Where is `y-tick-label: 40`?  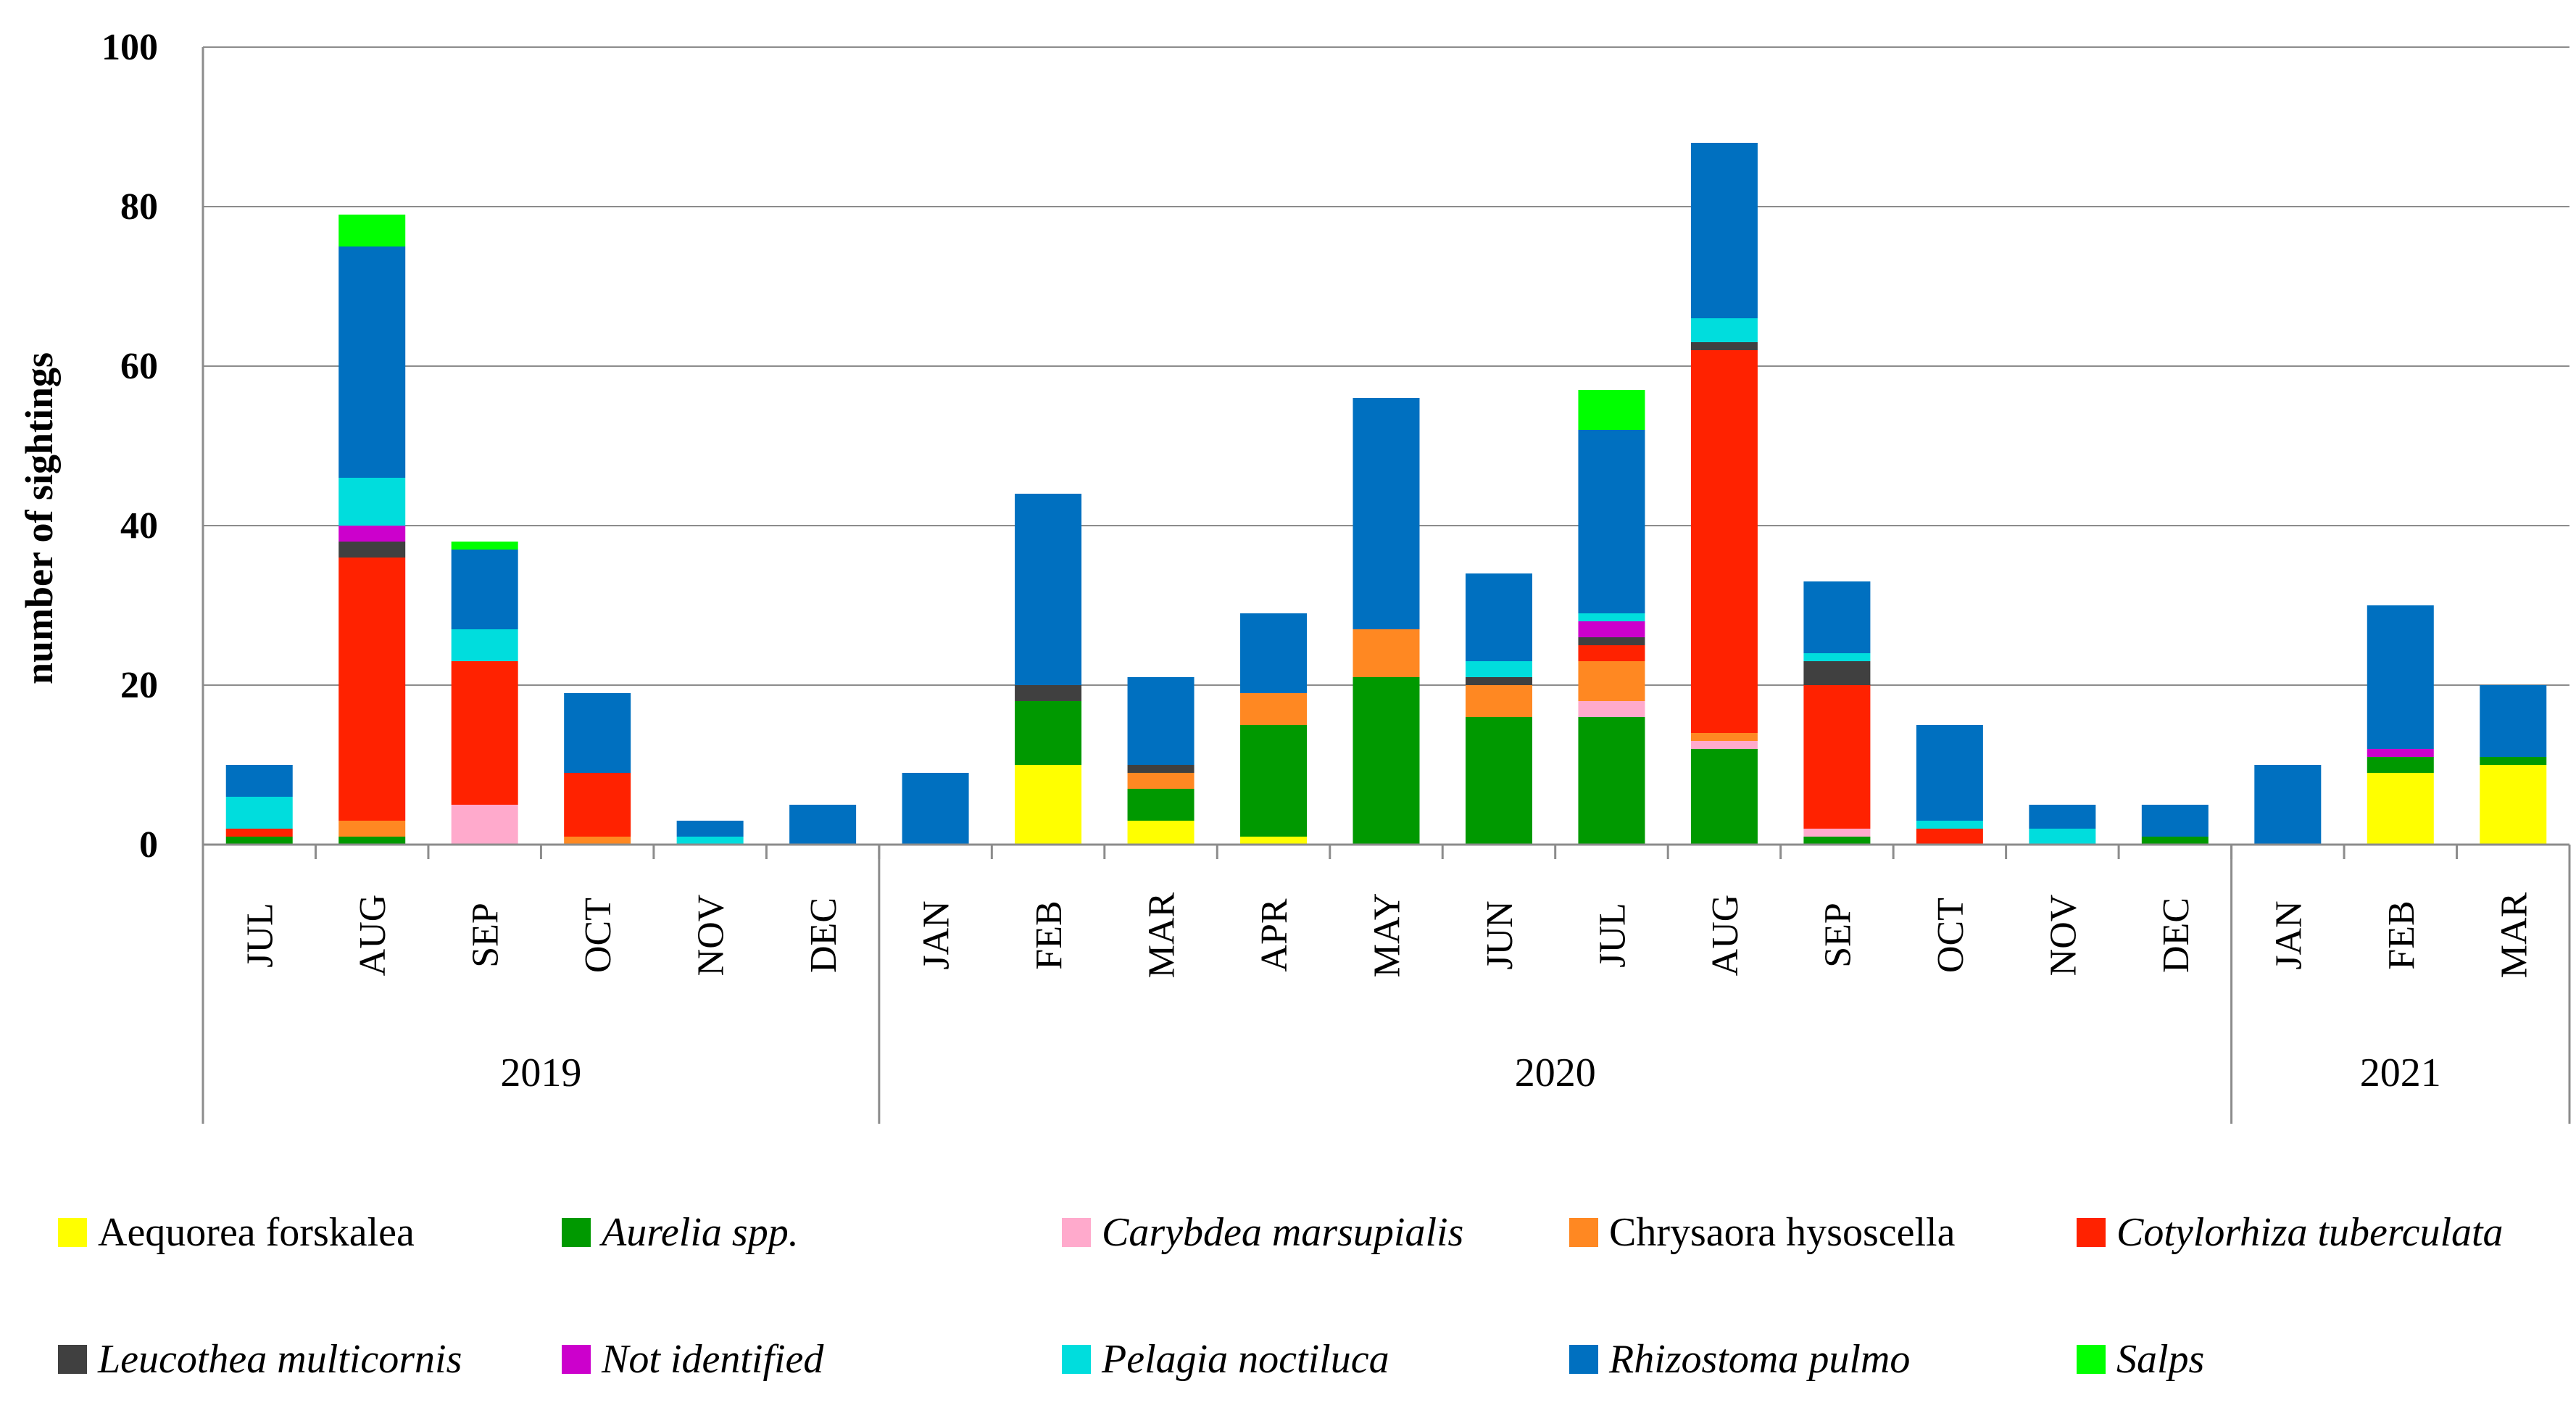
y-tick-label: 40 is located at coordinates (139, 526).